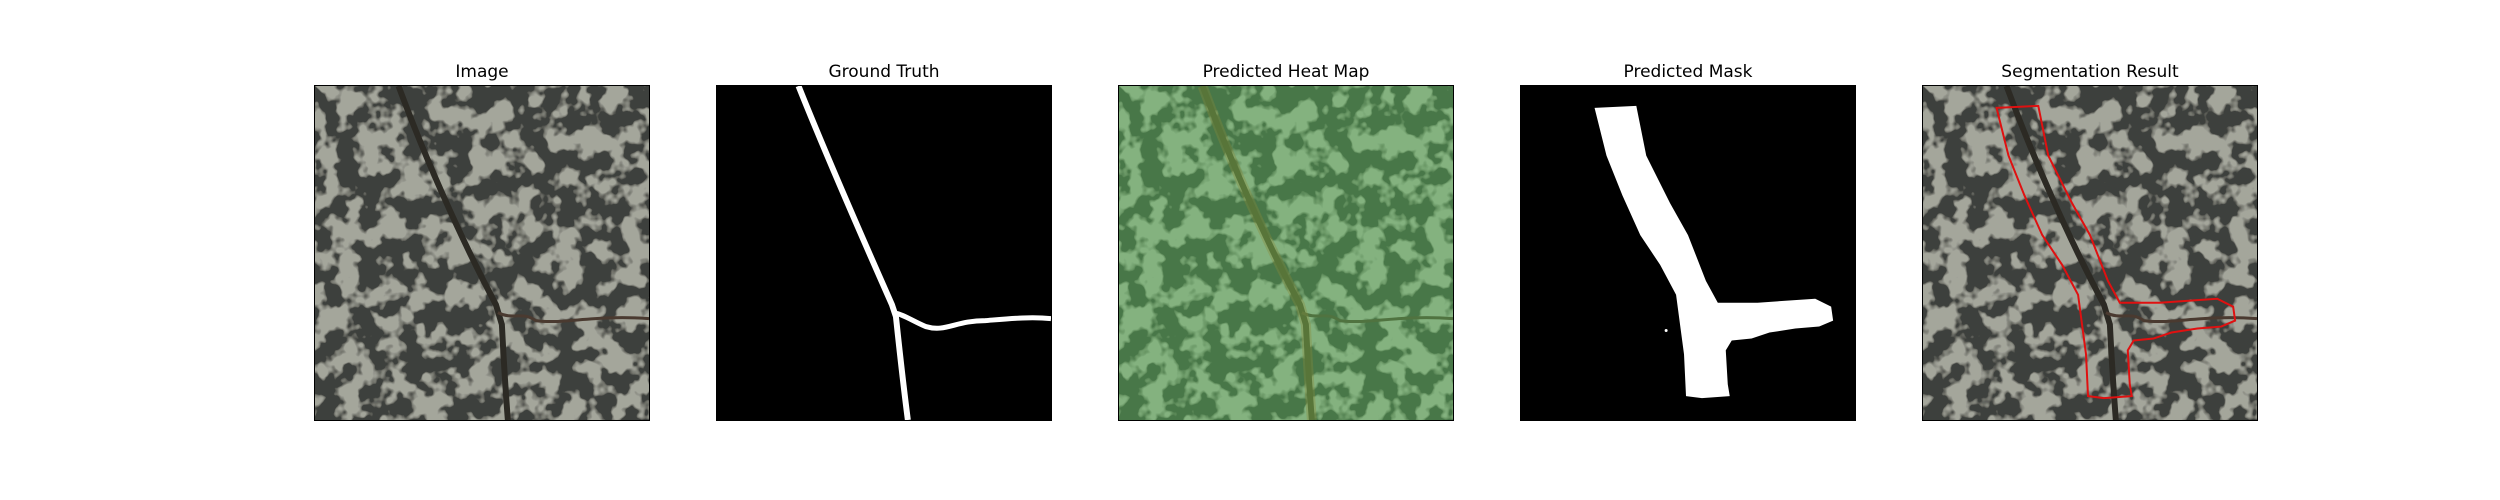 The image size is (2500, 500). I want to click on predicted-mask-region, so click(1714, 252).